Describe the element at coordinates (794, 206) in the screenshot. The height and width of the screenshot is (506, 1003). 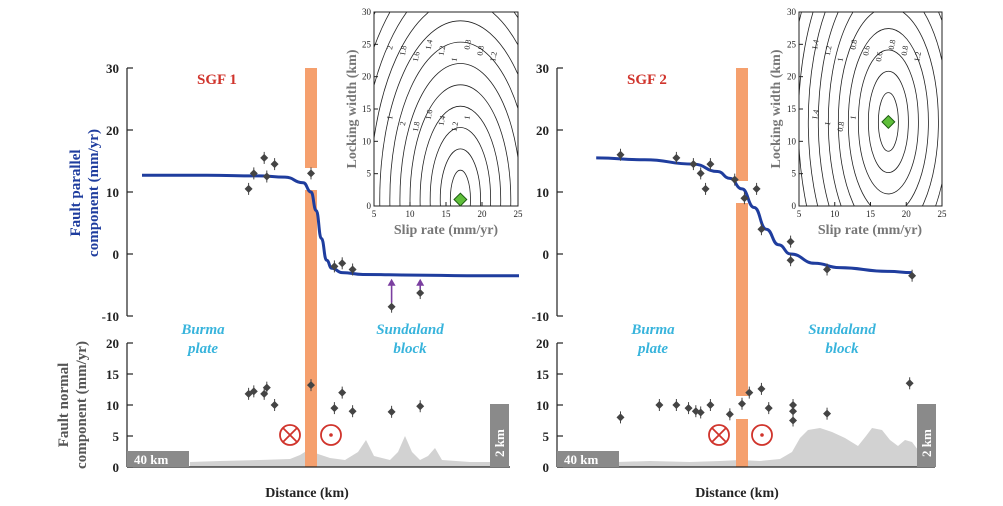
I see `inset-y-tick-label: 0` at that location.